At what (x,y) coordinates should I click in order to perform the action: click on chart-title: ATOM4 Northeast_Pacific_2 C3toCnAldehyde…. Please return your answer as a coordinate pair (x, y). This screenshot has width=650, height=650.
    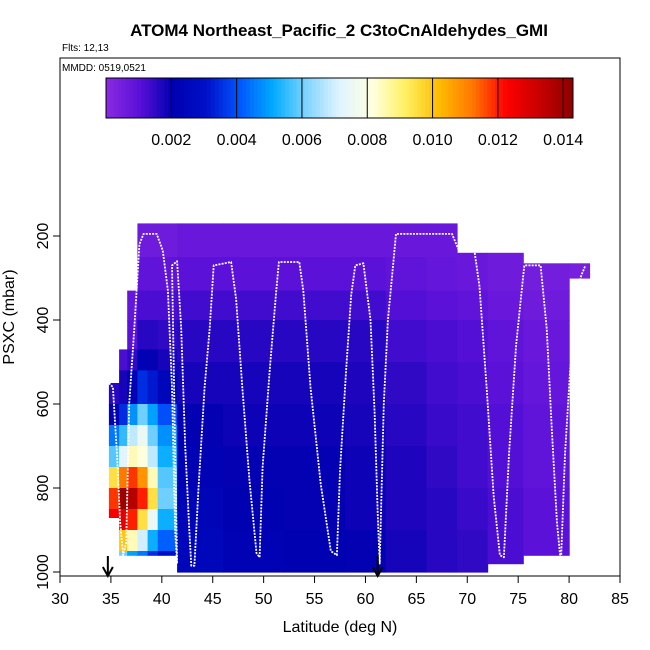
    Looking at the image, I should click on (339, 30).